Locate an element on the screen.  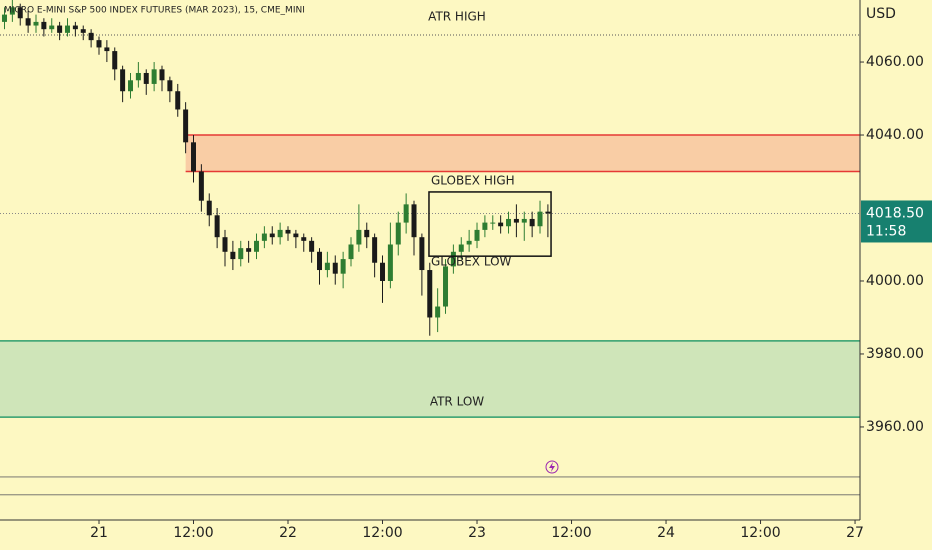
flash-icon is located at coordinates (552, 467).